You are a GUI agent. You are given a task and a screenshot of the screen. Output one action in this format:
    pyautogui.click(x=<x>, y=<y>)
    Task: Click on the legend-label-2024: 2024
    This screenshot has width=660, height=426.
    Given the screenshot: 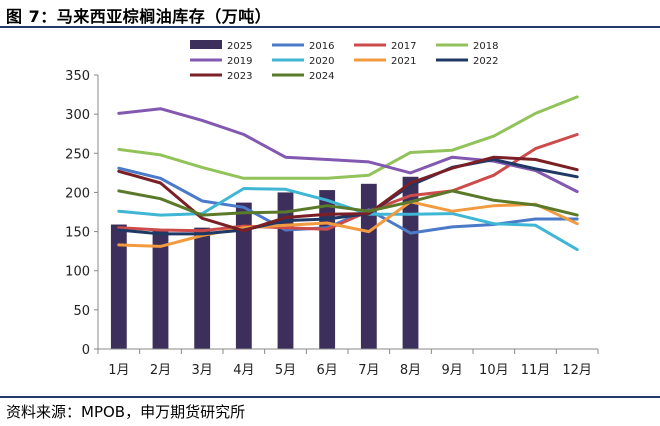 What is the action you would take?
    pyautogui.click(x=321, y=76)
    